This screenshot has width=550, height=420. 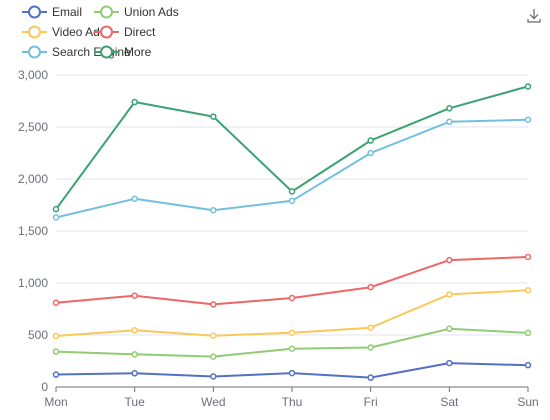 What do you see at coordinates (151, 12) in the screenshot?
I see `legend-label: Union Ads` at bounding box center [151, 12].